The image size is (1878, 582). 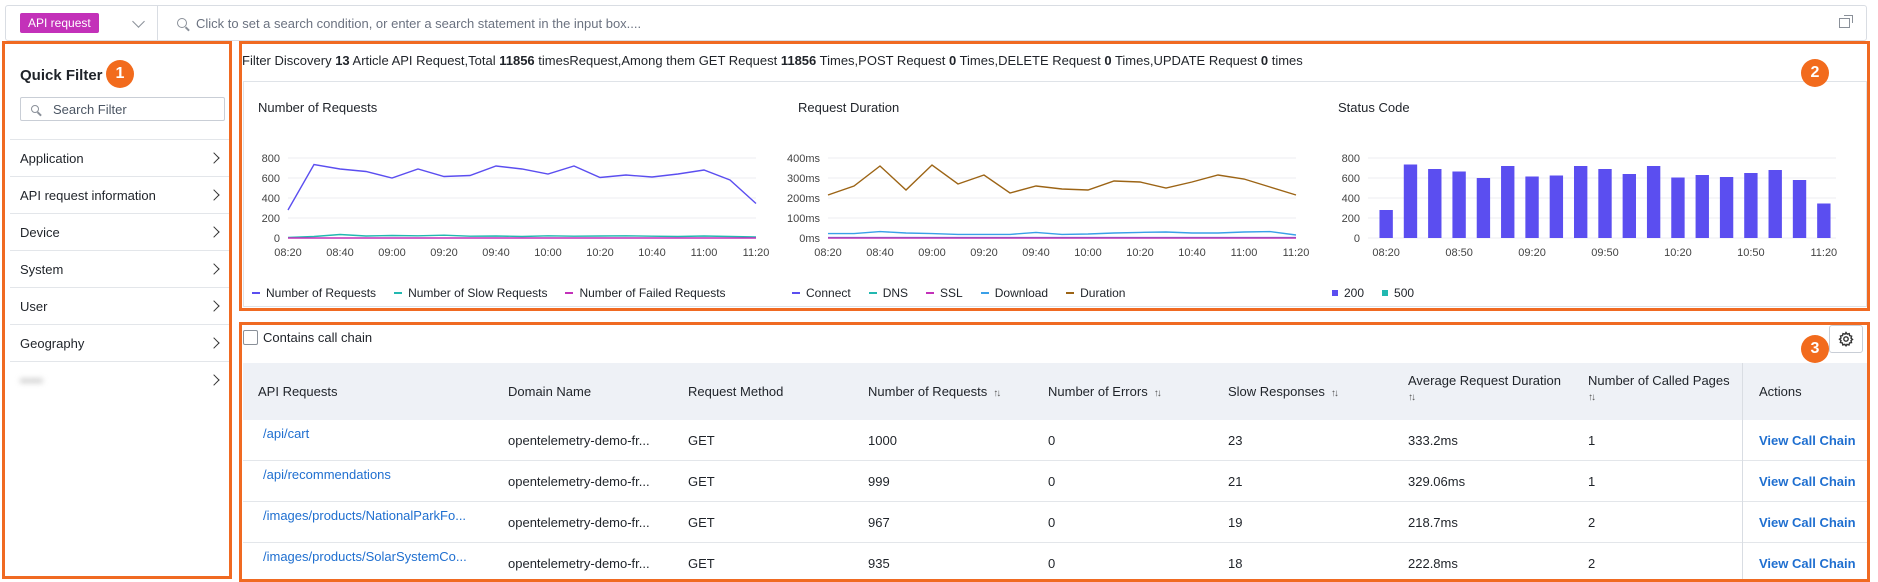 What do you see at coordinates (298, 391) in the screenshot?
I see `col-api-requests: API Requests` at bounding box center [298, 391].